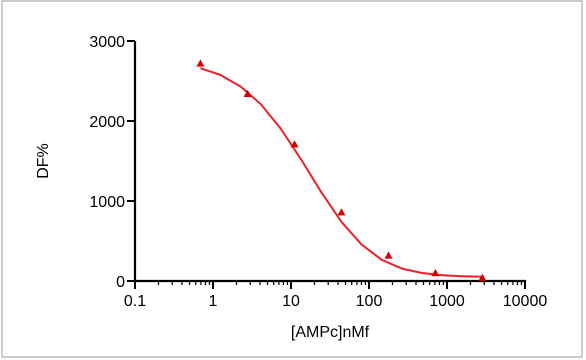  I want to click on y-tick-label: 3000, so click(107, 42).